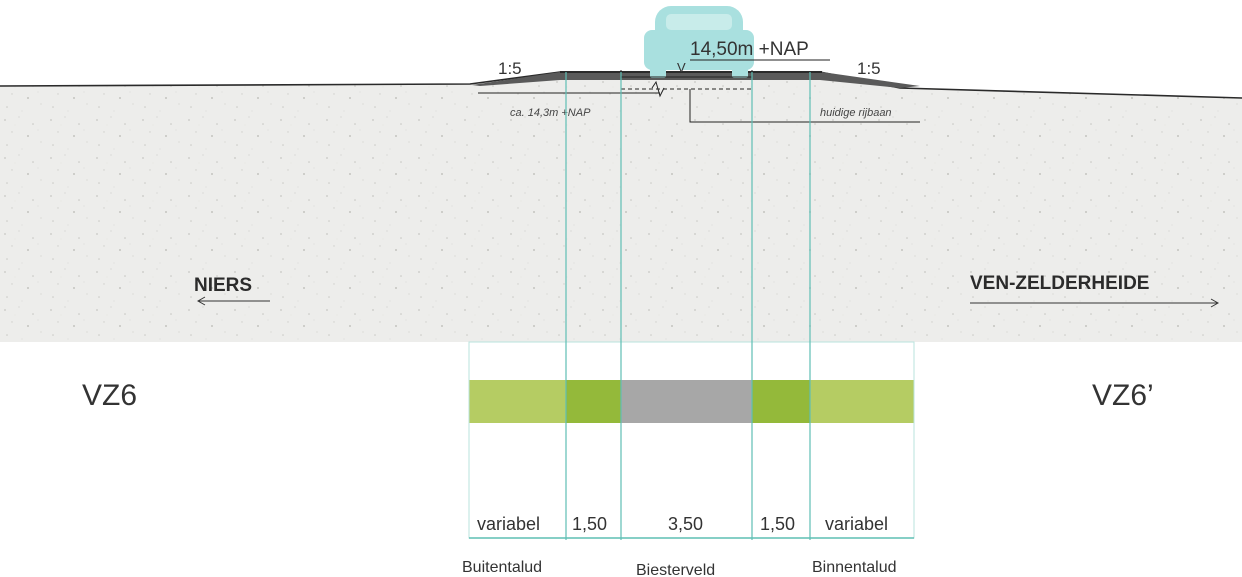 The width and height of the screenshot is (1242, 577). I want to click on profile-code-left: VZ6, so click(109, 395).